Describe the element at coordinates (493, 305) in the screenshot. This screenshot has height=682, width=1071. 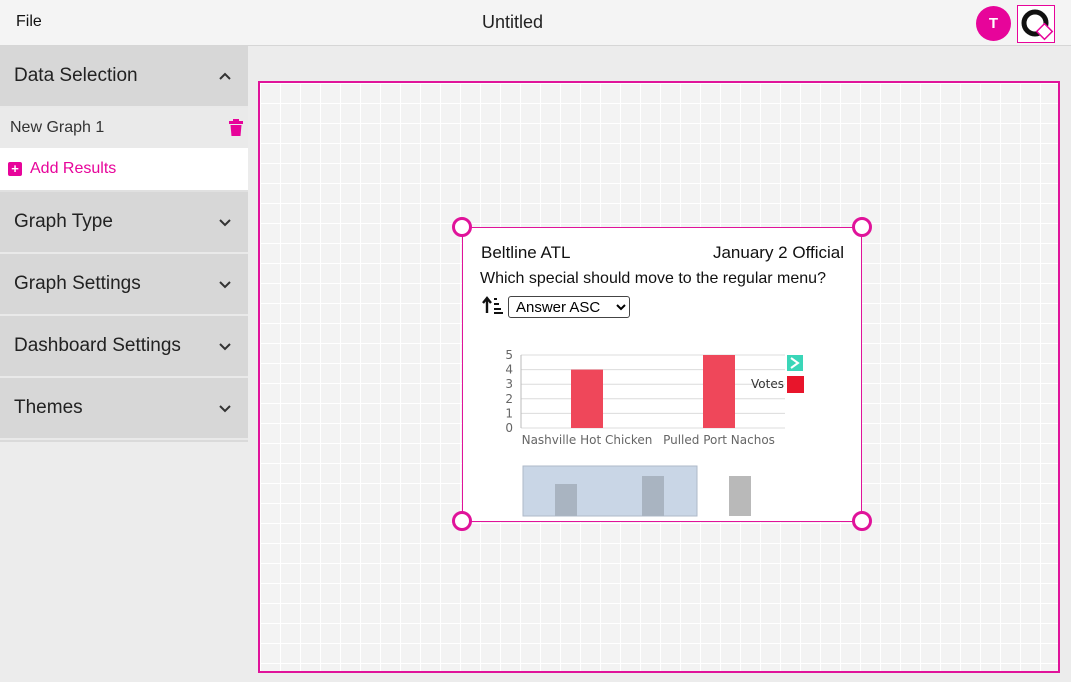
I see `sort-ascending-icon` at that location.